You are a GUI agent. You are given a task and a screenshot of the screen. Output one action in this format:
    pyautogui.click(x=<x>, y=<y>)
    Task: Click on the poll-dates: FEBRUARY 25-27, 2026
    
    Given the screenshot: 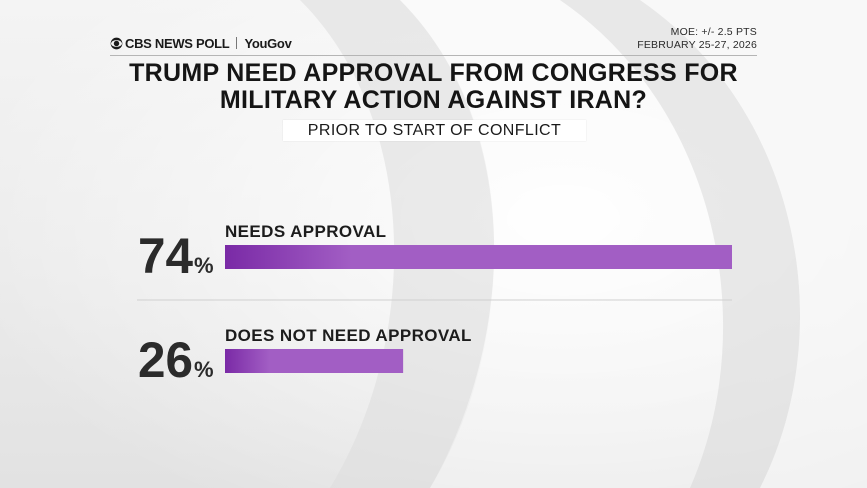 What is the action you would take?
    pyautogui.click(x=697, y=45)
    